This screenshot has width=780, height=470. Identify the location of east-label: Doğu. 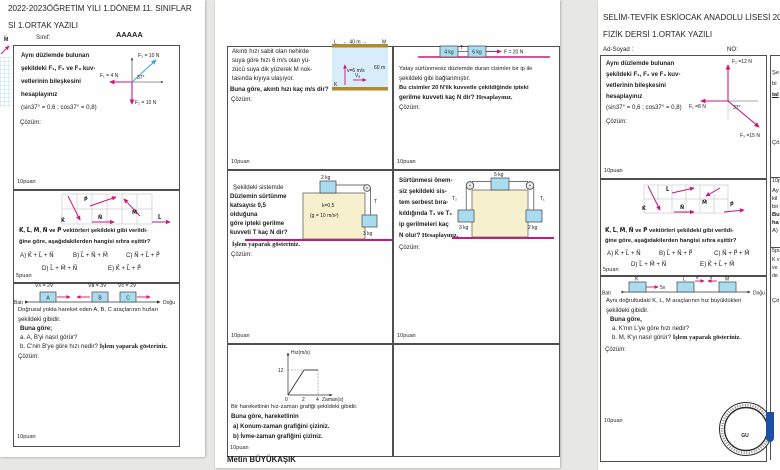
(759, 294).